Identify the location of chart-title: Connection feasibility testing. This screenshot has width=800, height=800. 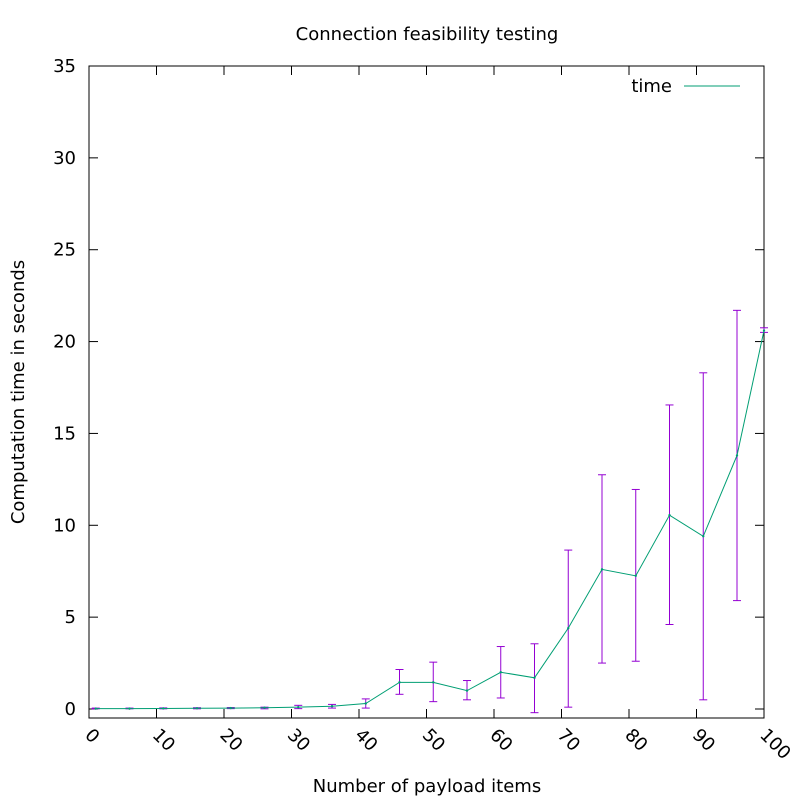
(427, 34).